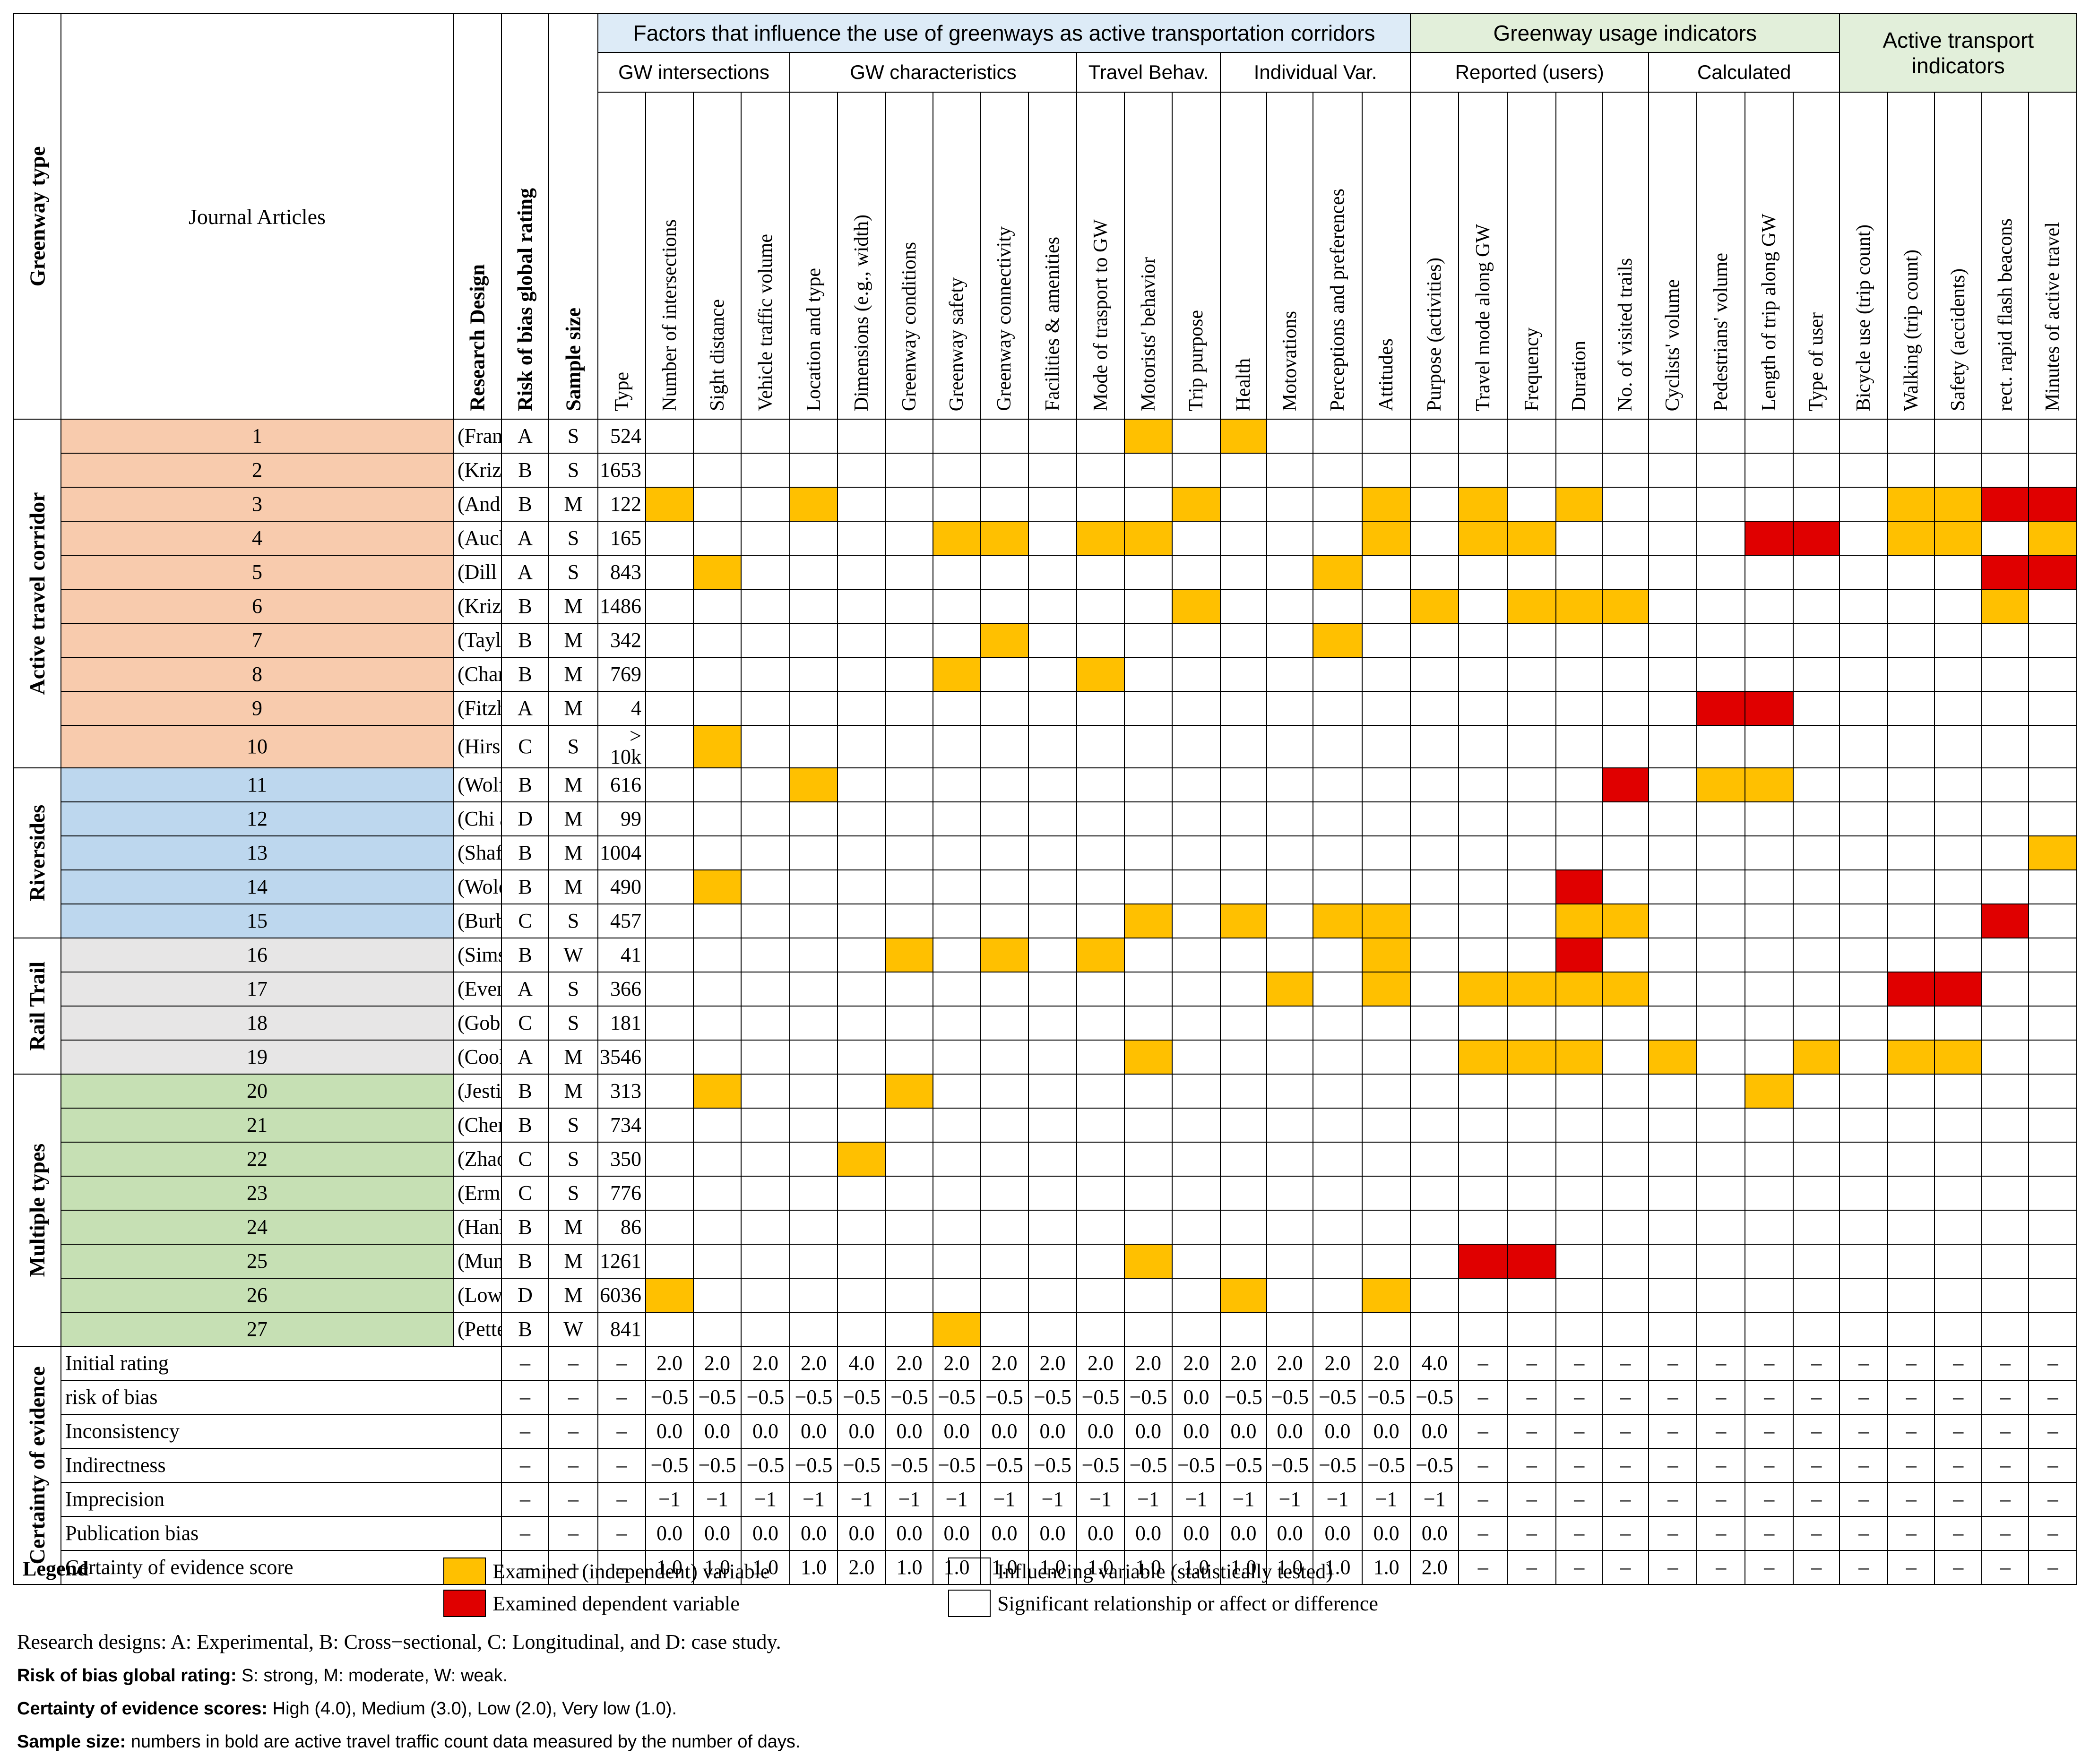 The image size is (2090, 1764). Describe the element at coordinates (257, 784) in the screenshot. I see `article-number: 11` at that location.